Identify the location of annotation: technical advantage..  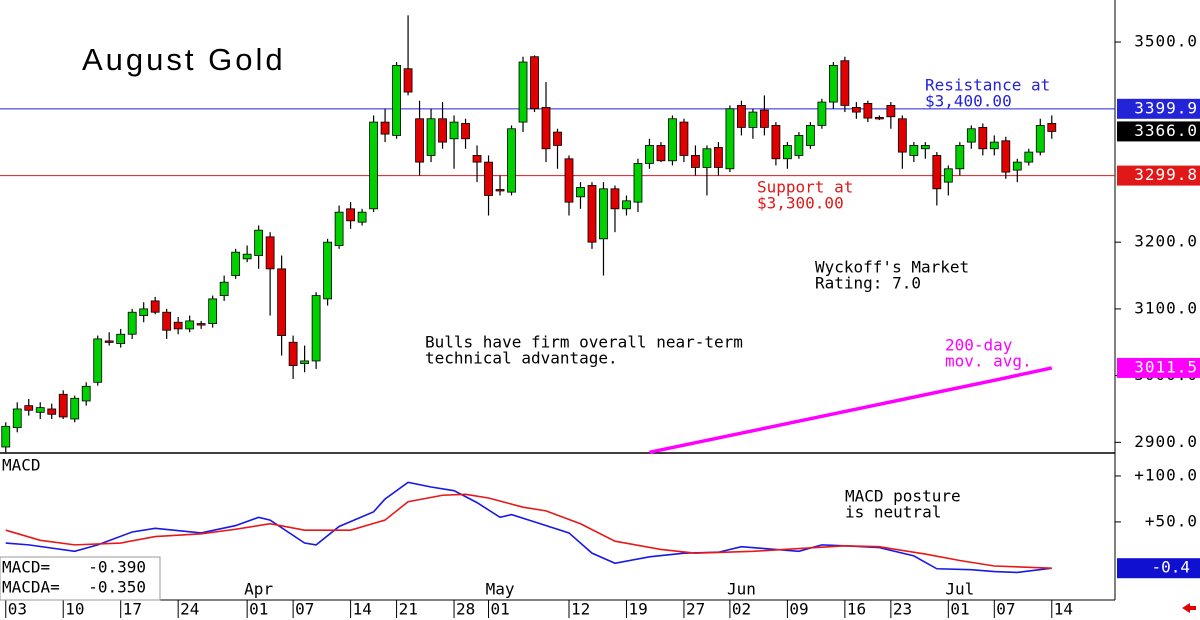
(521, 358).